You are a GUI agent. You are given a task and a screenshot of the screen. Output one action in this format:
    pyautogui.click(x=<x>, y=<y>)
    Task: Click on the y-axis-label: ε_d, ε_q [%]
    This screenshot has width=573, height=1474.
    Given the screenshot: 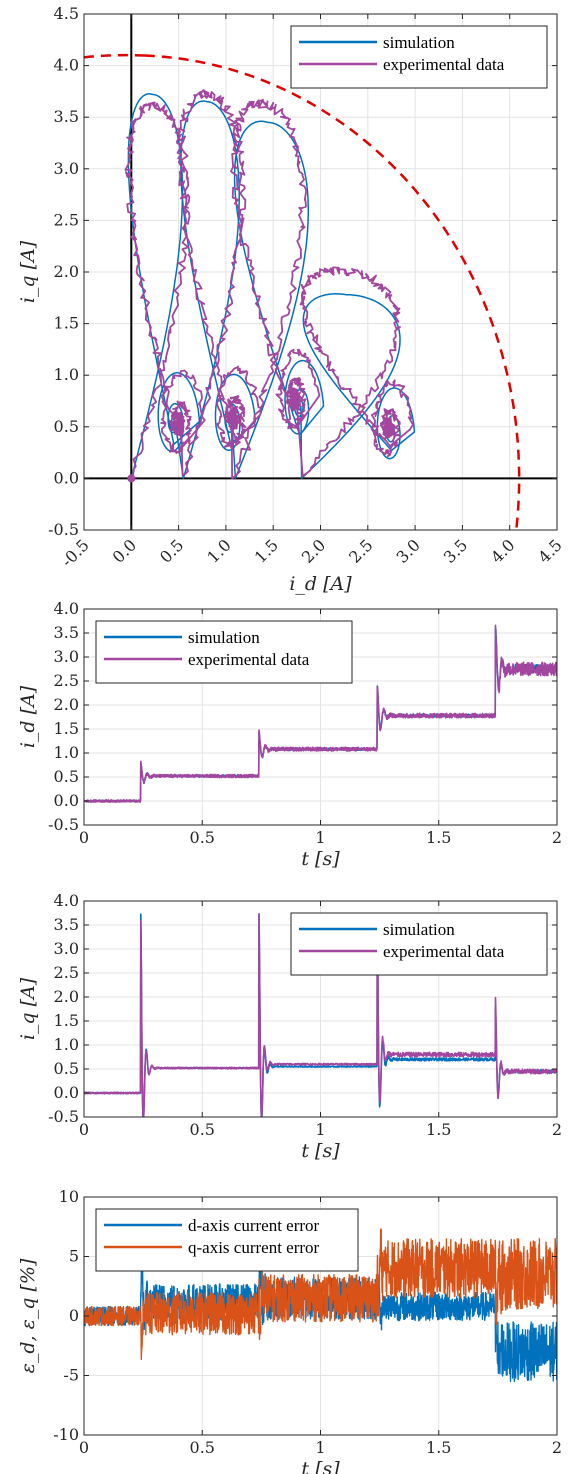 What is the action you would take?
    pyautogui.click(x=28, y=1315)
    